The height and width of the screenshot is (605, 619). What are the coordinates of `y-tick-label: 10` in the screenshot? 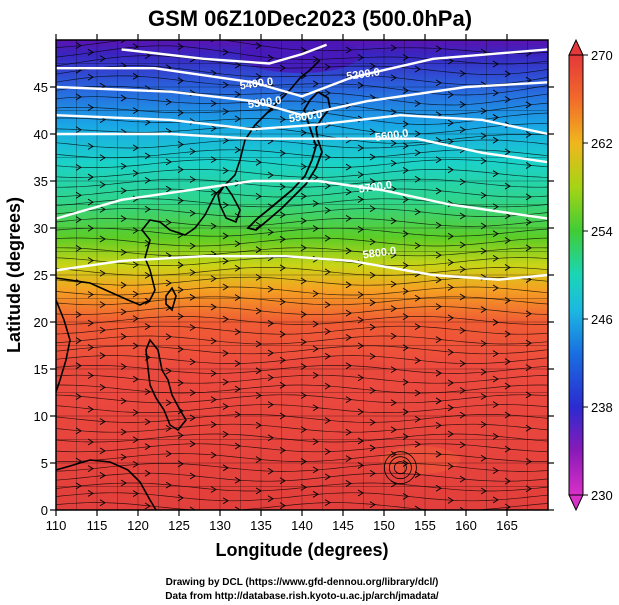 It's located at (41, 416).